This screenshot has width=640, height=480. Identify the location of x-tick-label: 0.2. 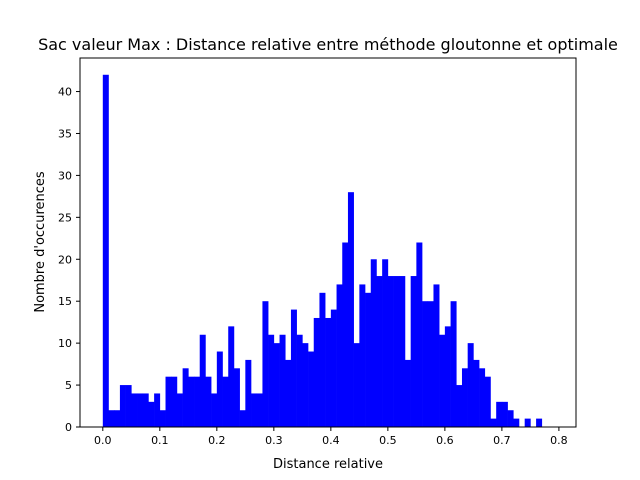
(217, 440).